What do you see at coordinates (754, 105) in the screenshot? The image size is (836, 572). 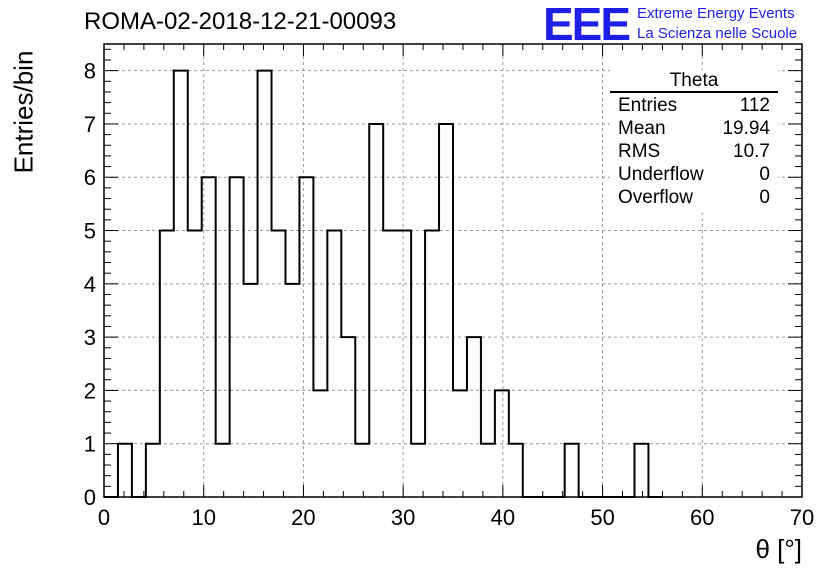 I see `stats-value: 112` at bounding box center [754, 105].